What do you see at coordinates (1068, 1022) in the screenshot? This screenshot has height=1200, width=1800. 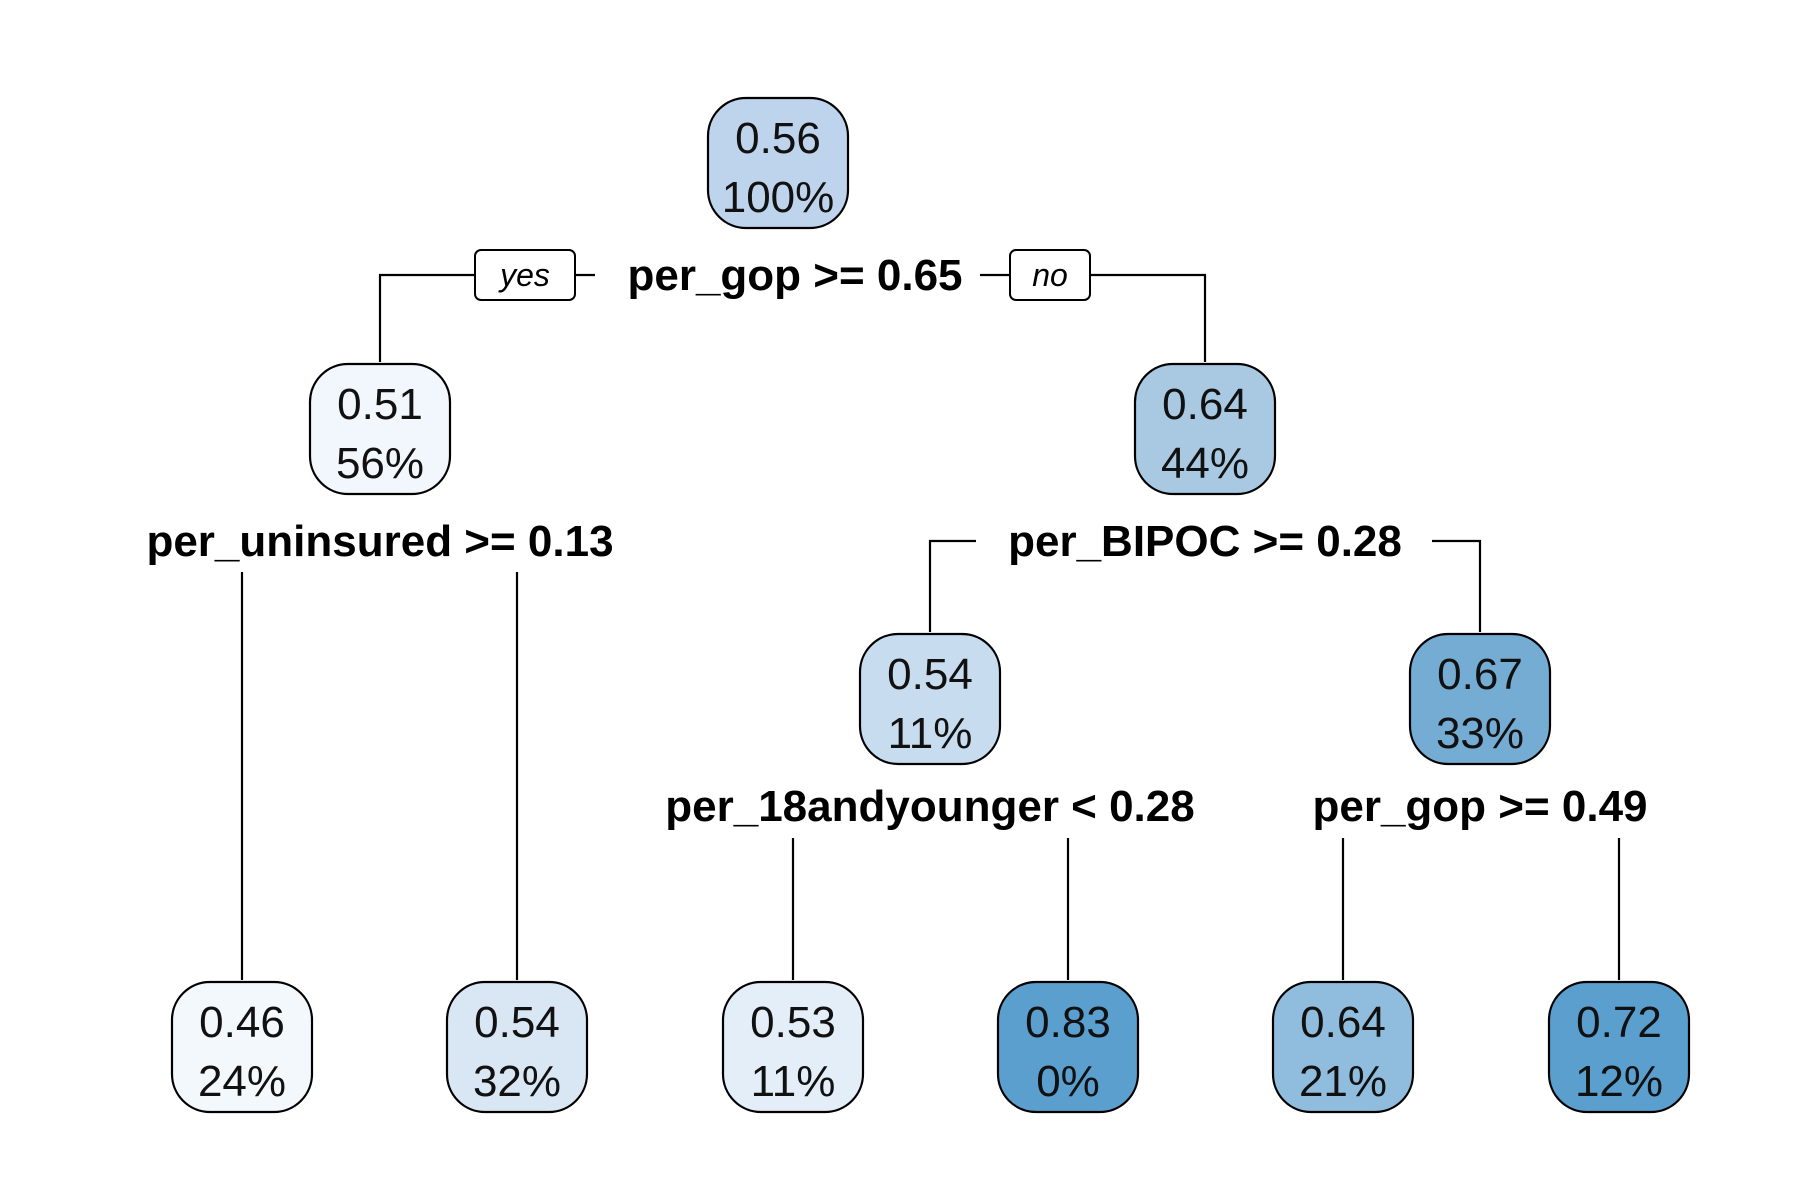 I see `leaf-rlr-value: 0.83` at bounding box center [1068, 1022].